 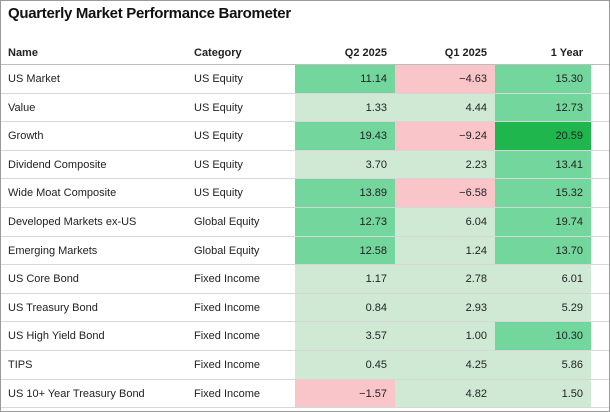 I want to click on row-name: Growth, so click(x=26, y=136).